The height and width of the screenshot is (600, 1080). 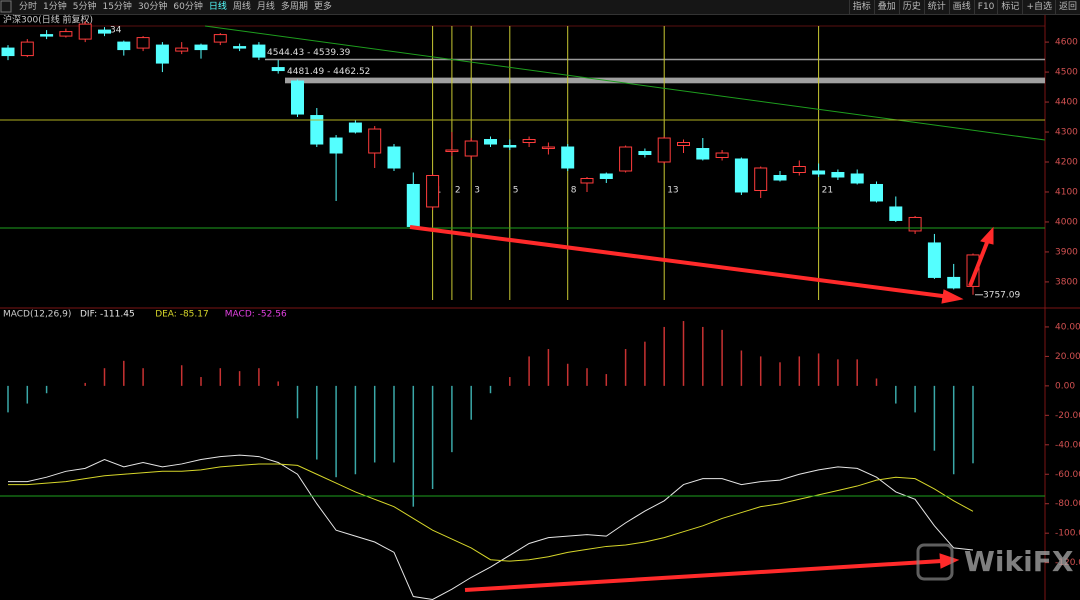 I want to click on tab: 分时, so click(x=28, y=7).